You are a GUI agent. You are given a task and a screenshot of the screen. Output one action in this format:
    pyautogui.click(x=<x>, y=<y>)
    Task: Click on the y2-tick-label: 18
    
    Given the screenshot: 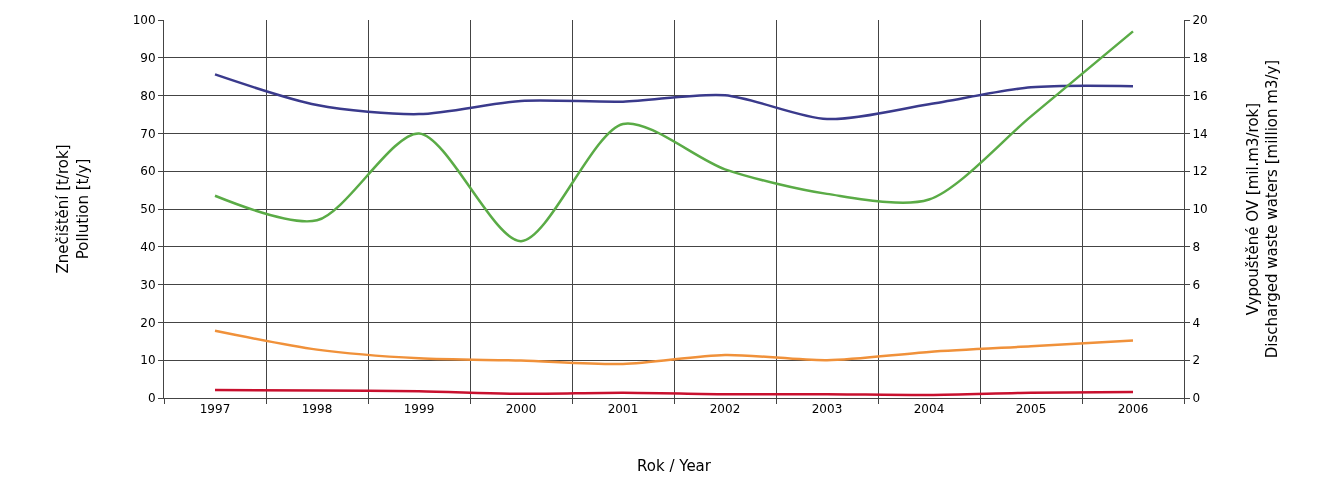 What is the action you would take?
    pyautogui.click(x=1200, y=58)
    